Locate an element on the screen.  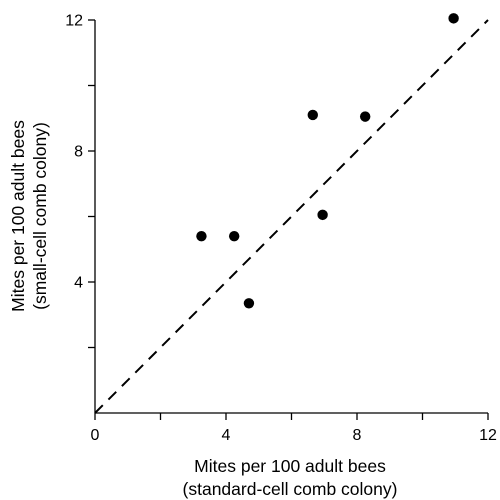
y-tick-label: 12 is located at coordinates (74, 21).